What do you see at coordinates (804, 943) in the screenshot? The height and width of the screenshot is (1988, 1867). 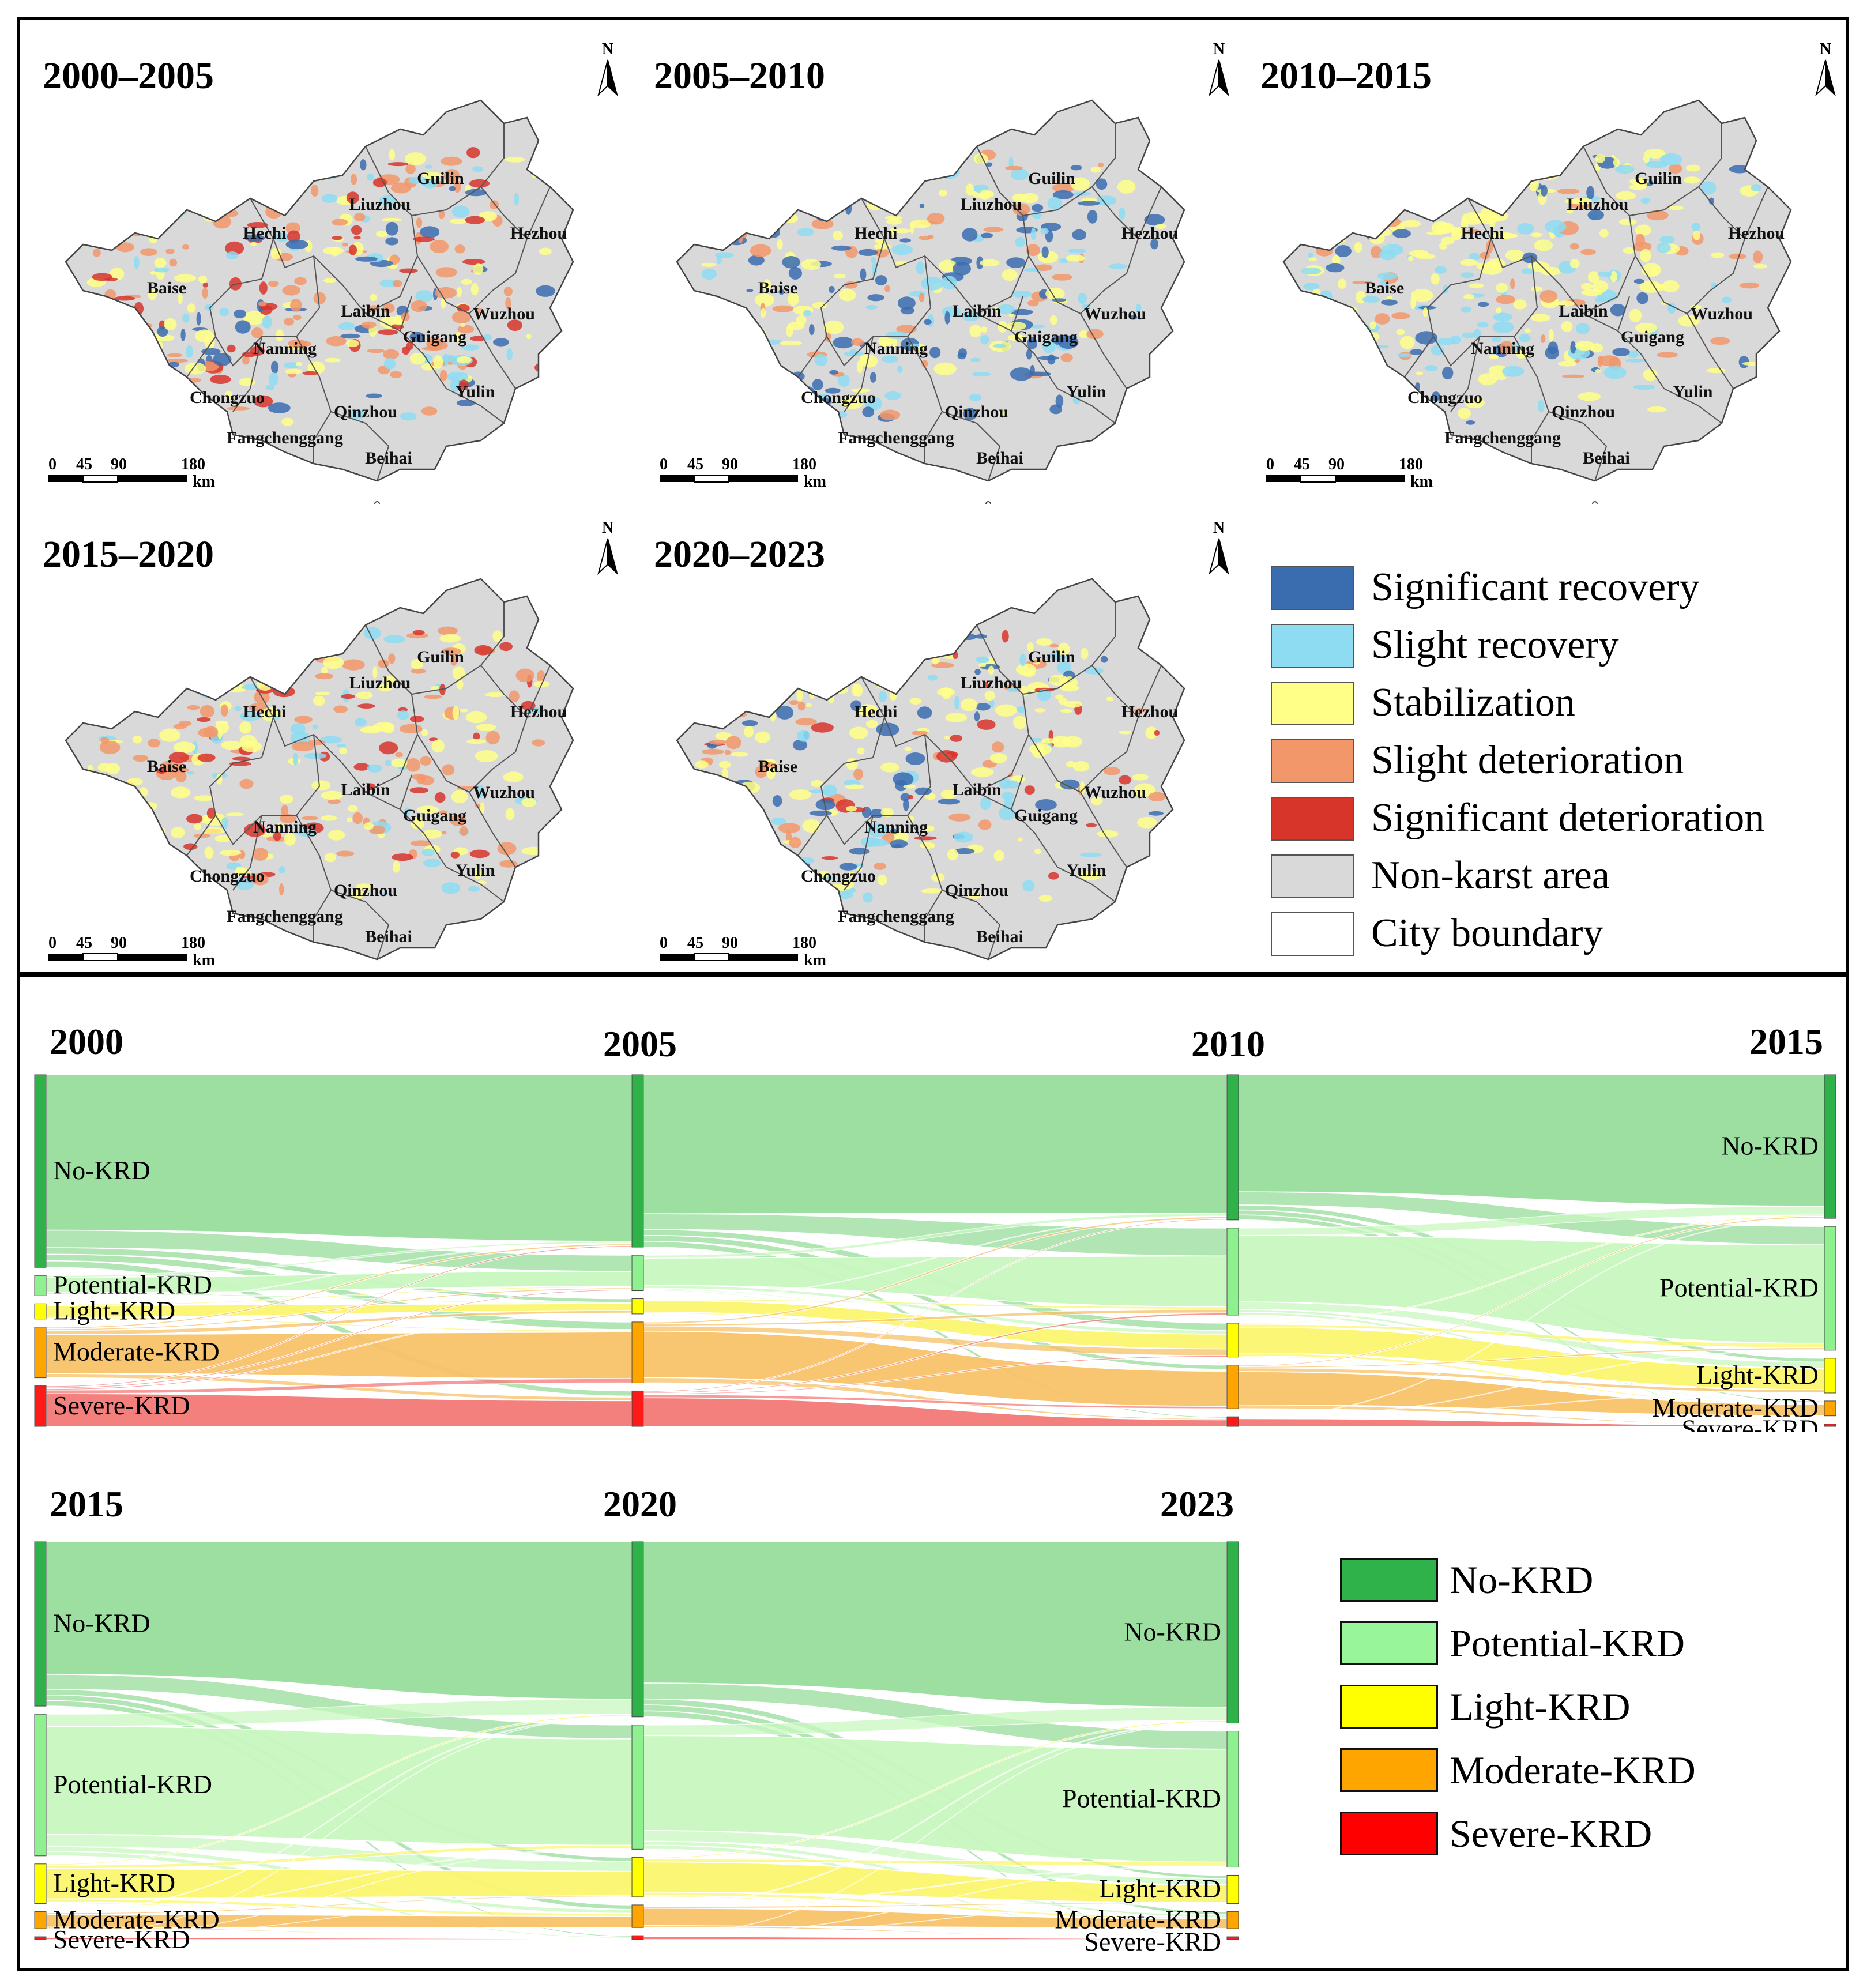 I see `scale-tick-label: 180` at bounding box center [804, 943].